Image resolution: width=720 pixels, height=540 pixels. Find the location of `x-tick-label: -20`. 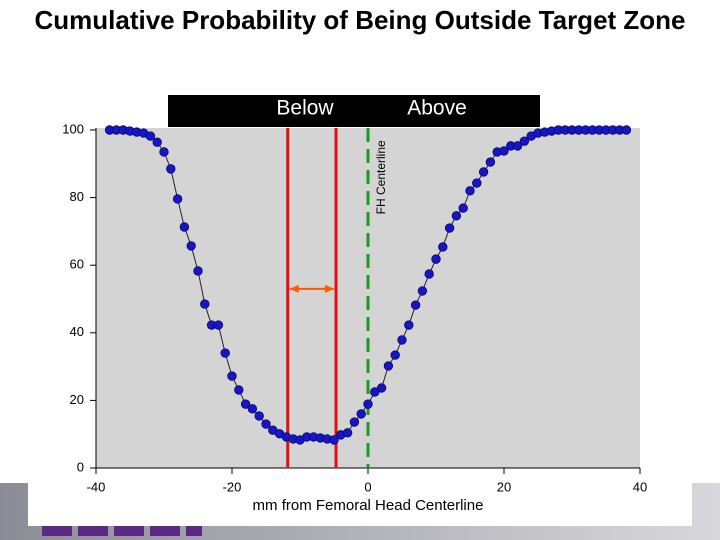

x-tick-label: -20 is located at coordinates (232, 486).